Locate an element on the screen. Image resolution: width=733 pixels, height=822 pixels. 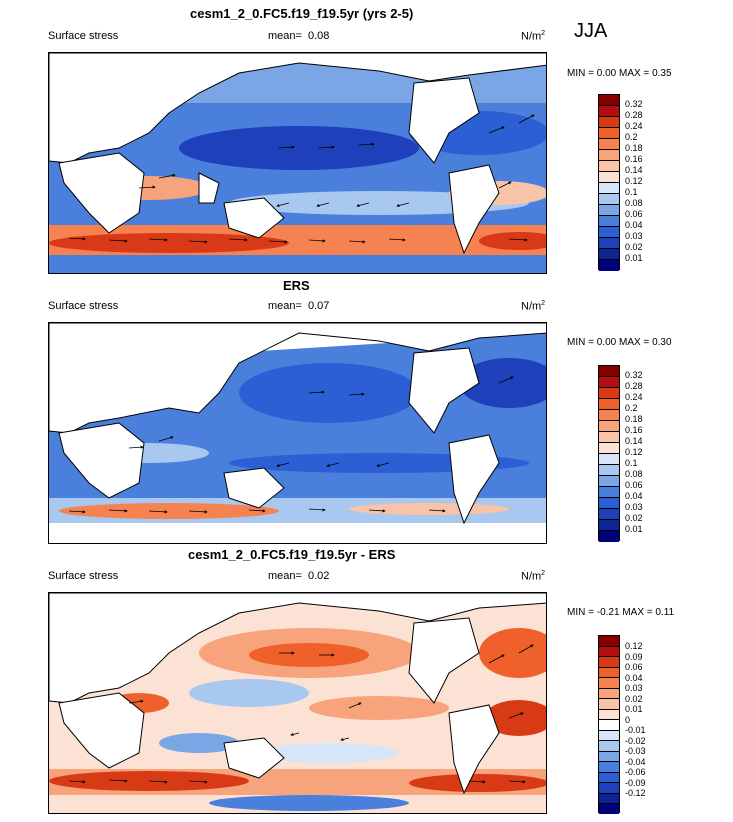
panel3-units: N/m2 is located at coordinates (533, 576).